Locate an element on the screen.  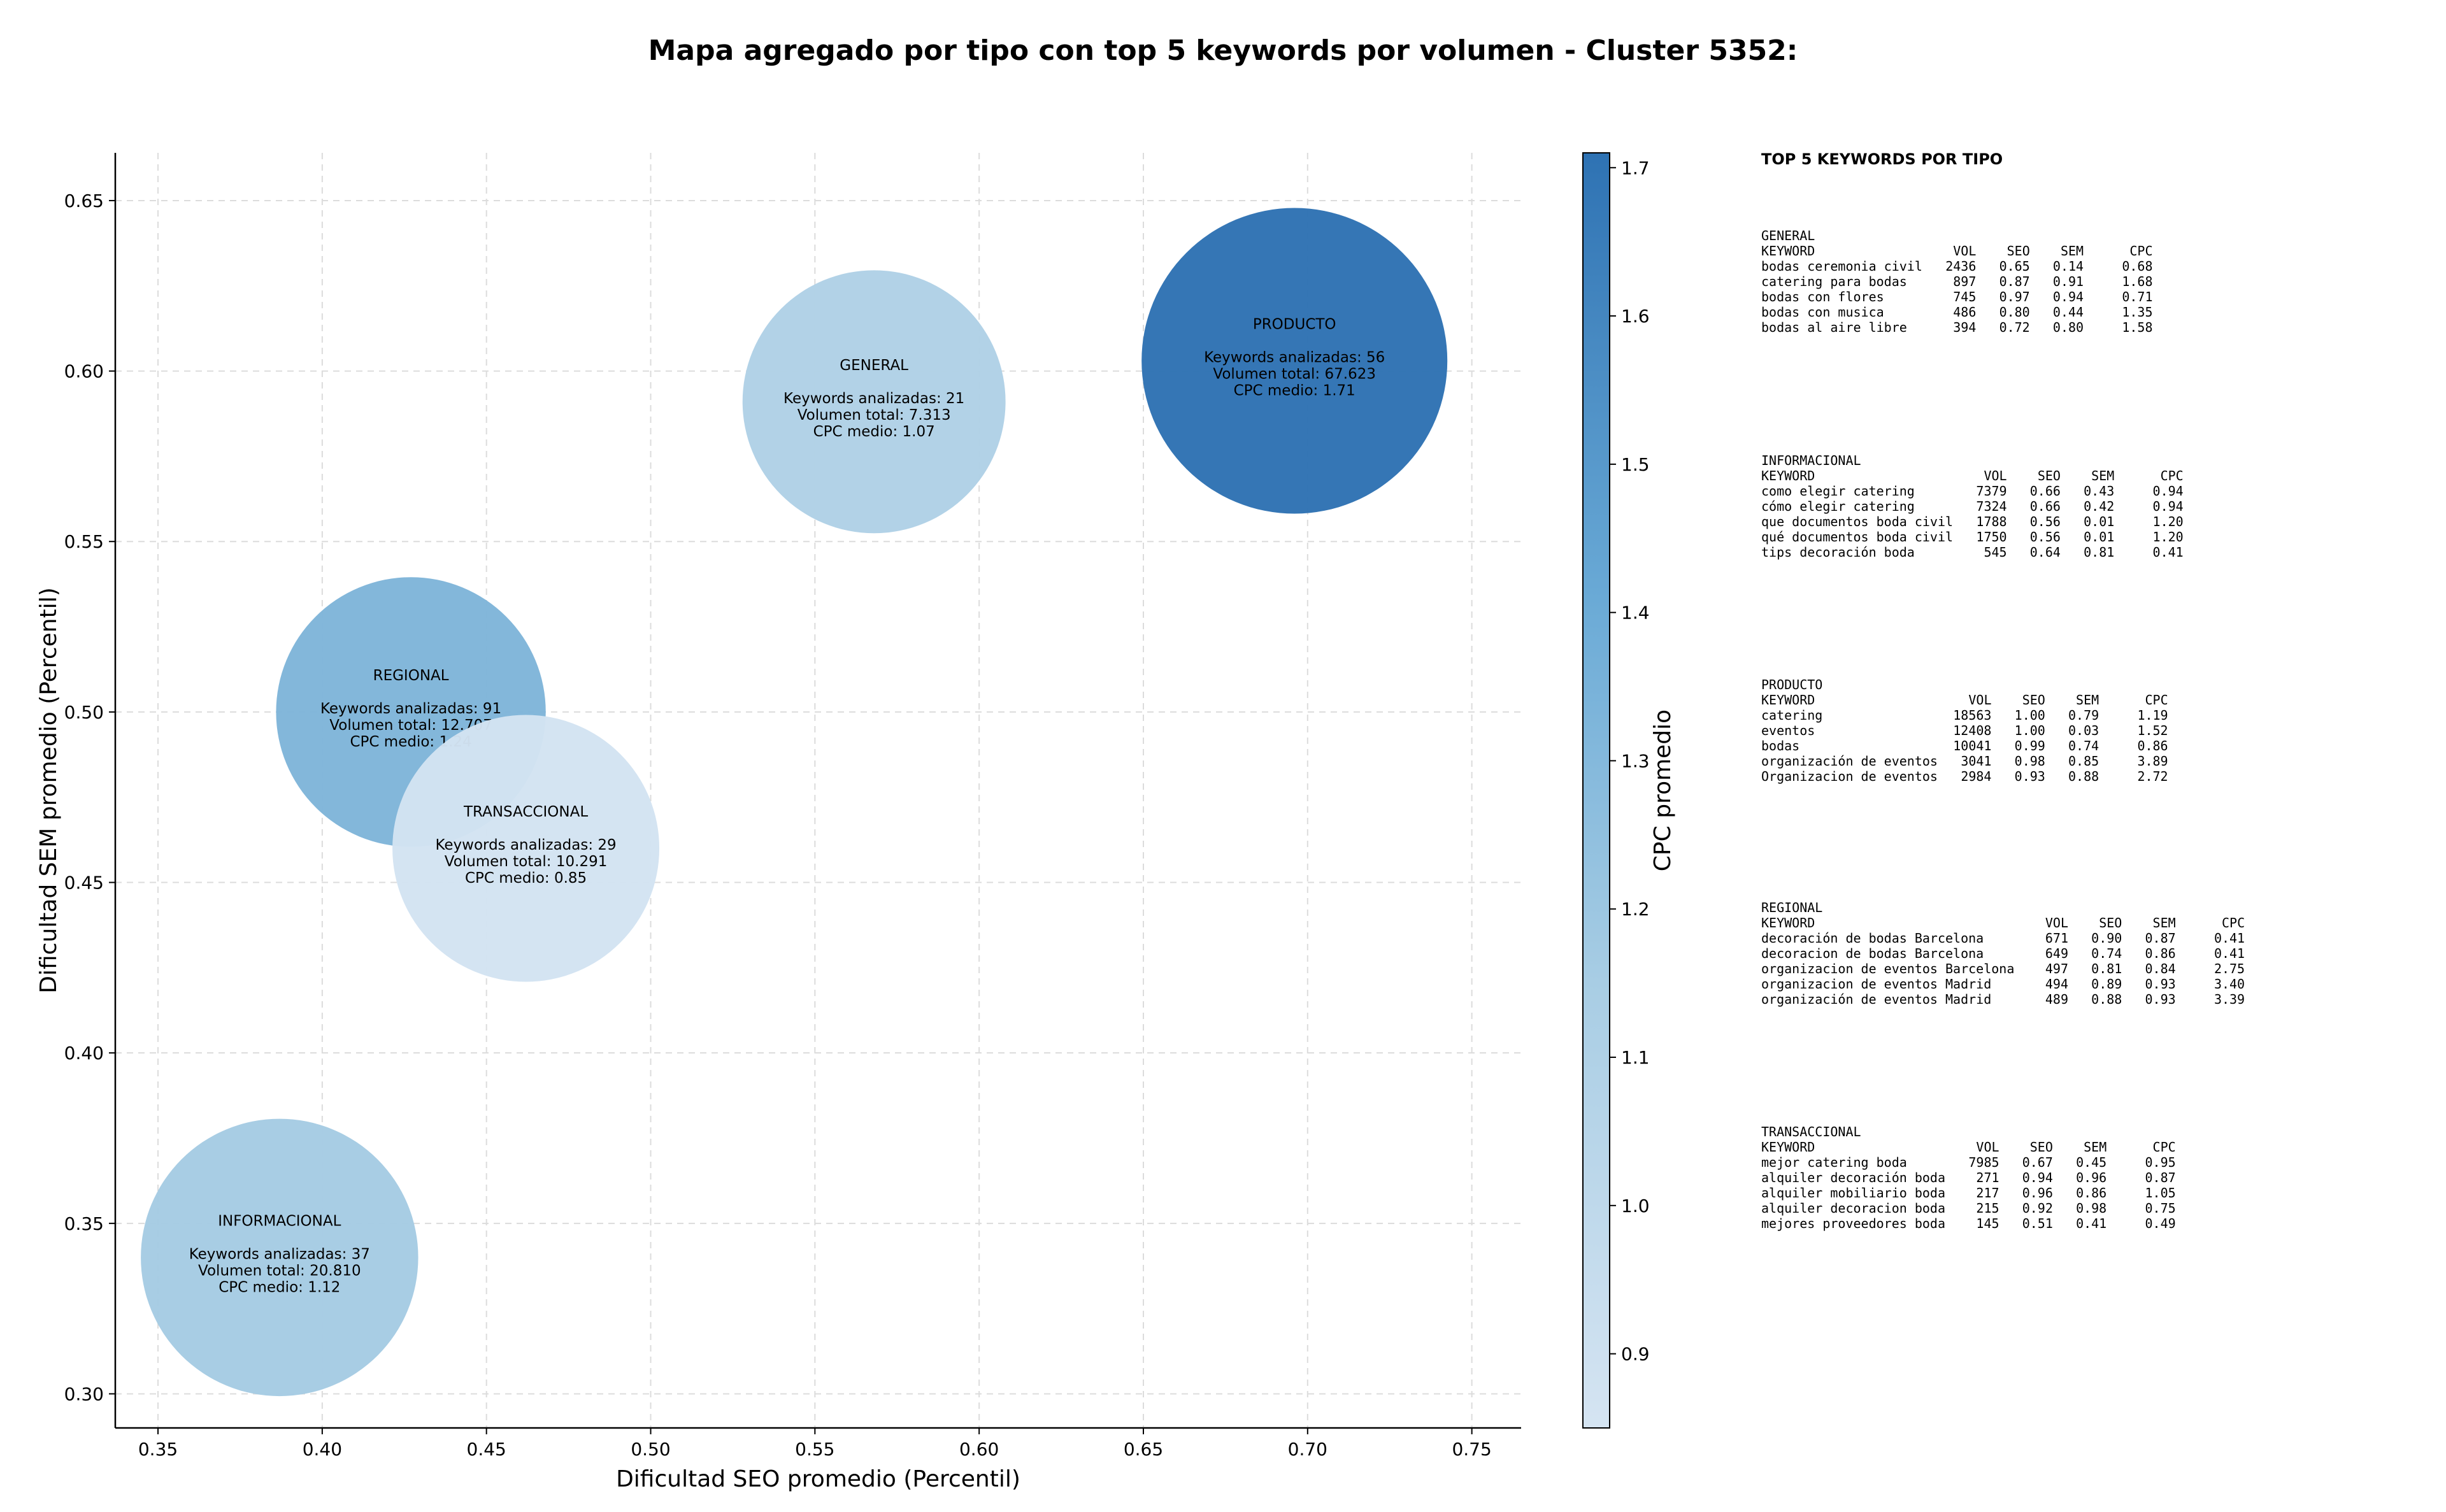
y-tick-label: 0.55 is located at coordinates (84, 541).